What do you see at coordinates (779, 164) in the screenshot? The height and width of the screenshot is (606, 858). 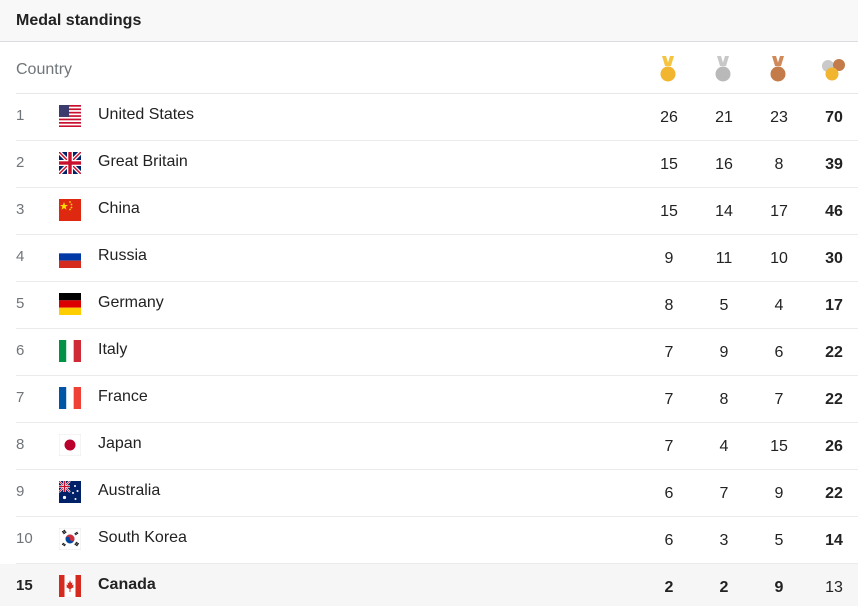 I see `bronze-count: 8` at bounding box center [779, 164].